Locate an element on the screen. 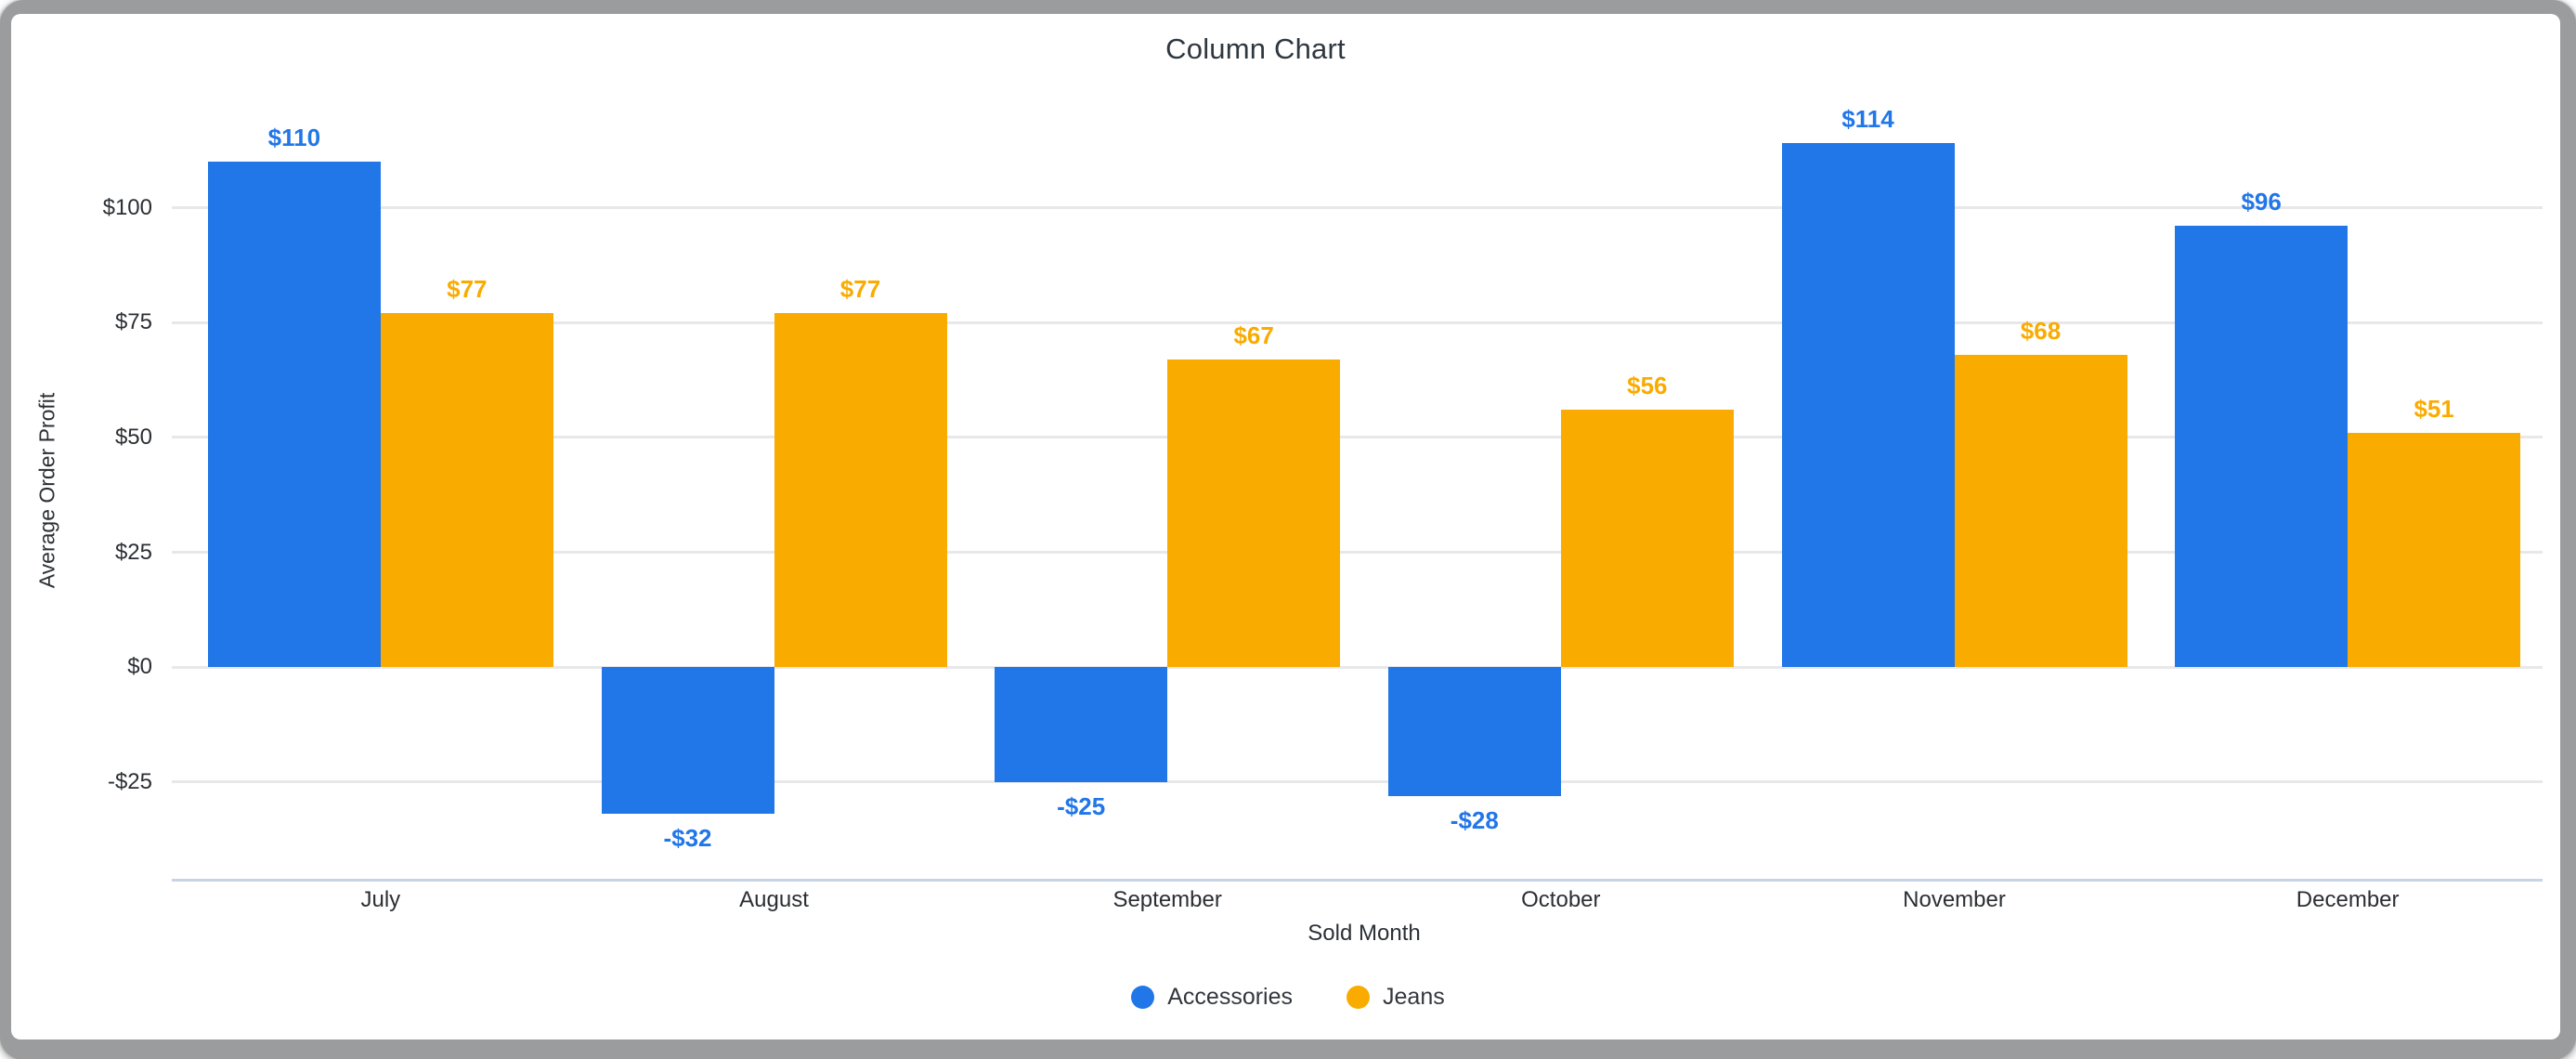 The height and width of the screenshot is (1059, 2576). x-tick-august: August is located at coordinates (774, 899).